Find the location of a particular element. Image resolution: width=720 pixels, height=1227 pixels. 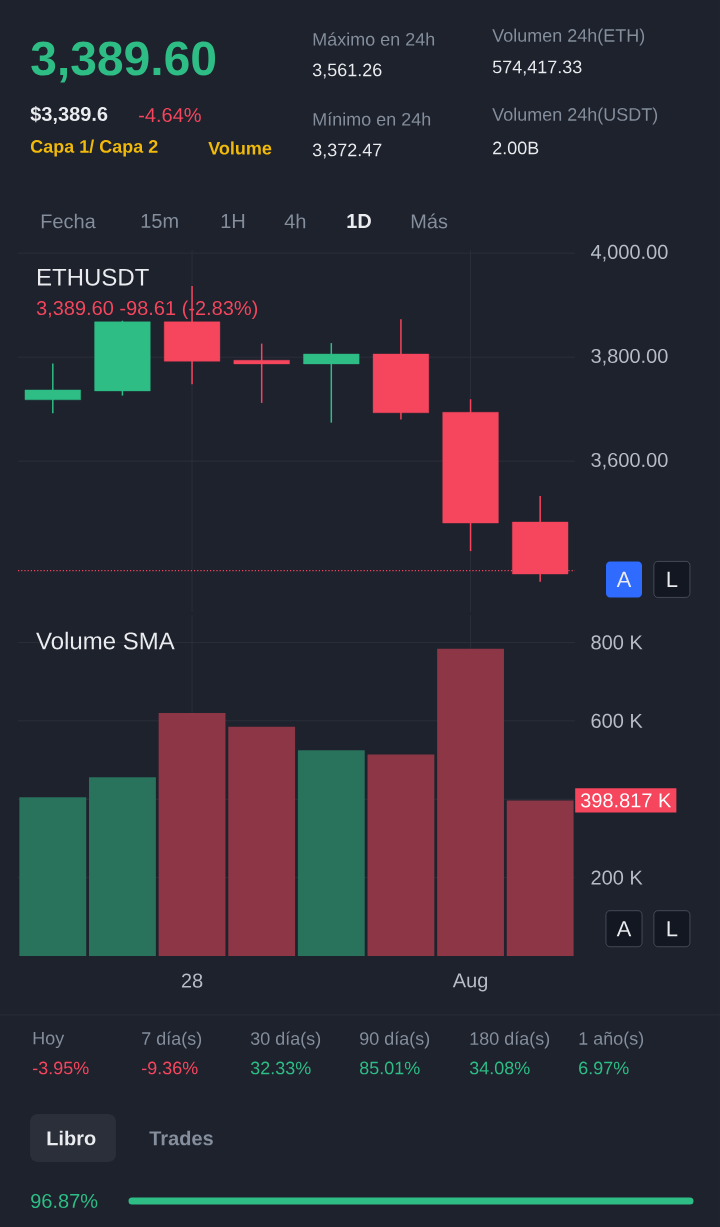

text: 3,372.47 is located at coordinates (347, 151).